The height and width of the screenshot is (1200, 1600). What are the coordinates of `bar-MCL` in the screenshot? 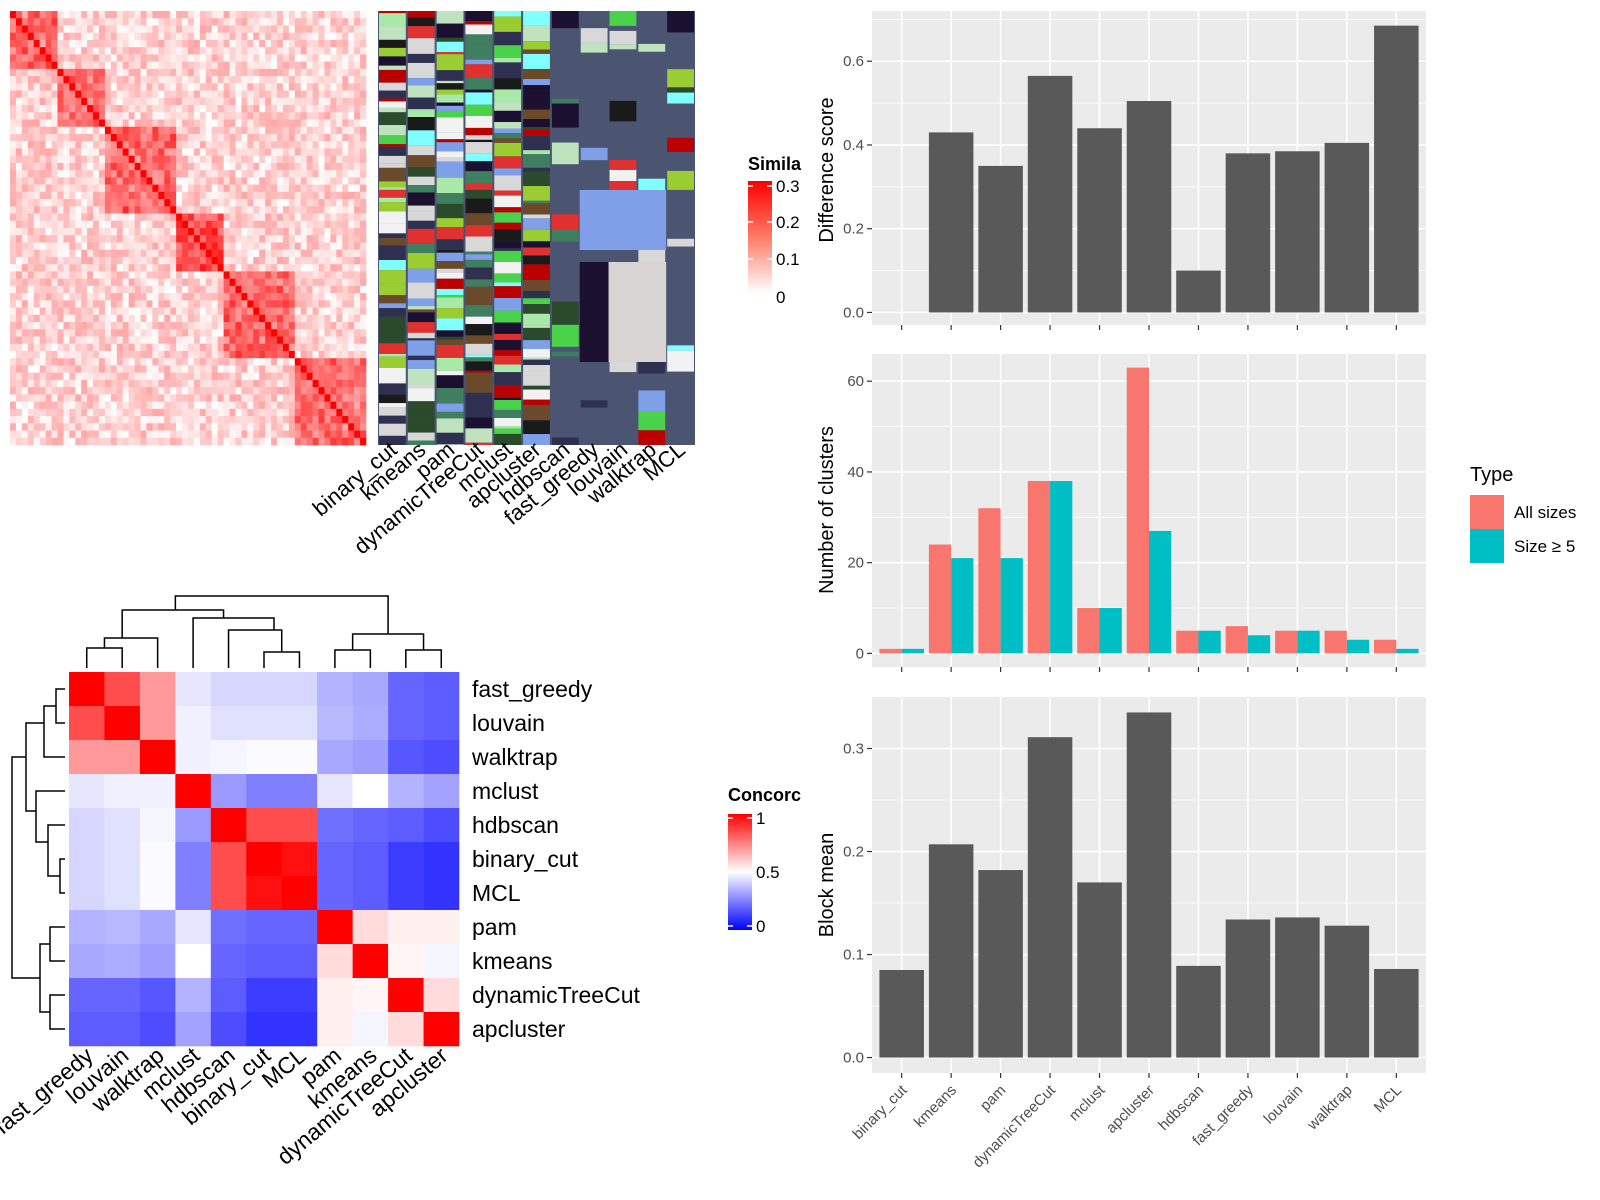 It's located at (1396, 1013).